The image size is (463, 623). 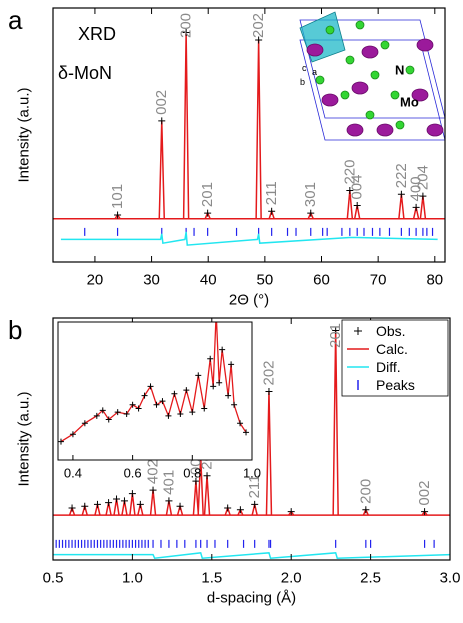 I want to click on legend-box, so click(x=395, y=358).